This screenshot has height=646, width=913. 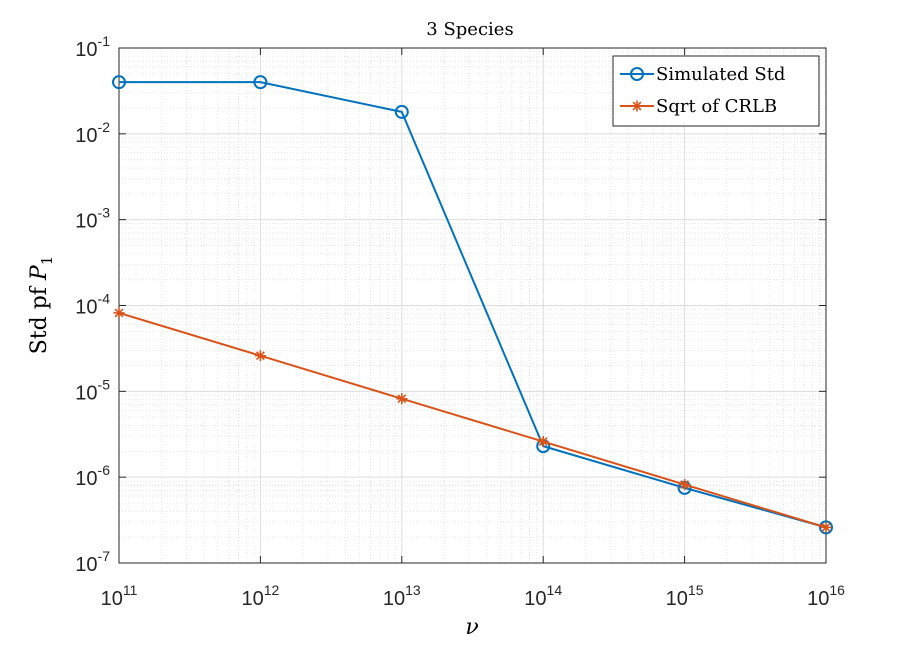 What do you see at coordinates (543, 596) in the screenshot?
I see `x-tick-label: 1014` at bounding box center [543, 596].